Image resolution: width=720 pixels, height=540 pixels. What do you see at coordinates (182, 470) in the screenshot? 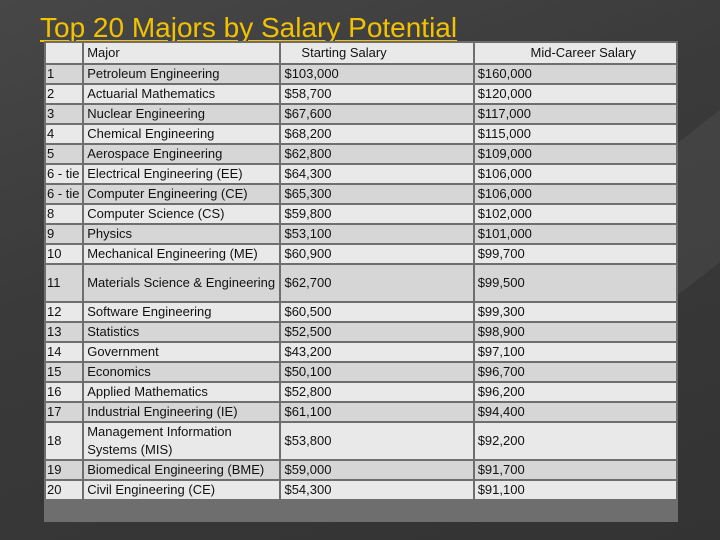
I see `major-cell: Biomedical Engineering (BME)` at bounding box center [182, 470].